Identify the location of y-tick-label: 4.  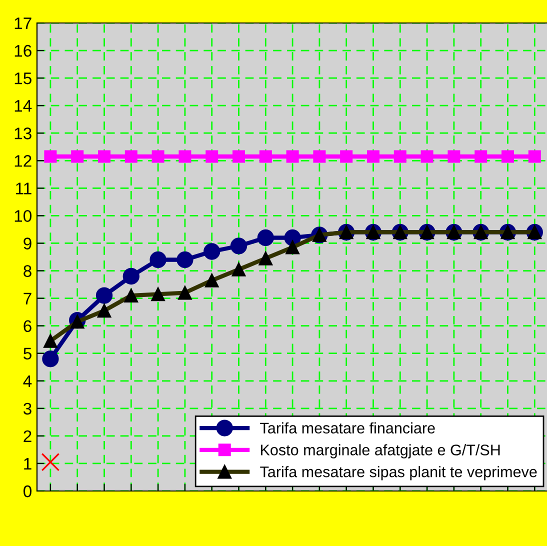
(27, 381).